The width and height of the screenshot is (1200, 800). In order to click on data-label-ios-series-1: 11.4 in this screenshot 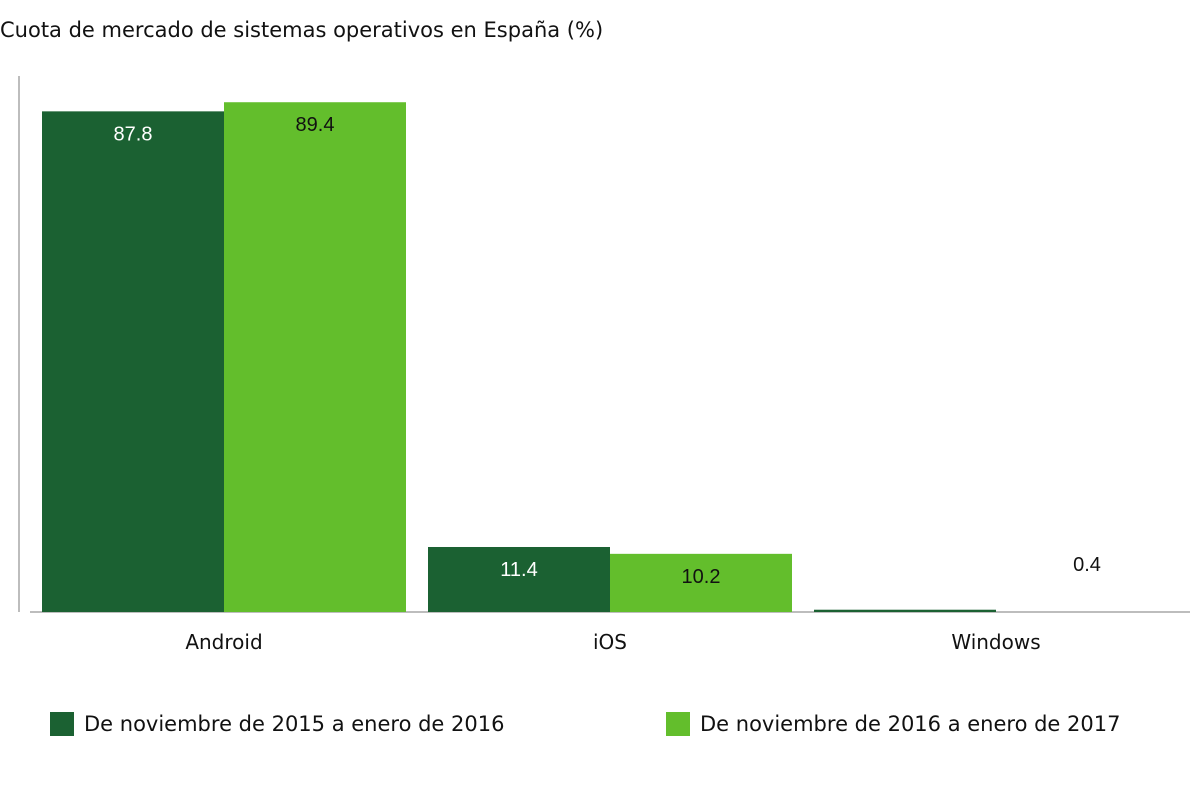, I will do `click(518, 570)`.